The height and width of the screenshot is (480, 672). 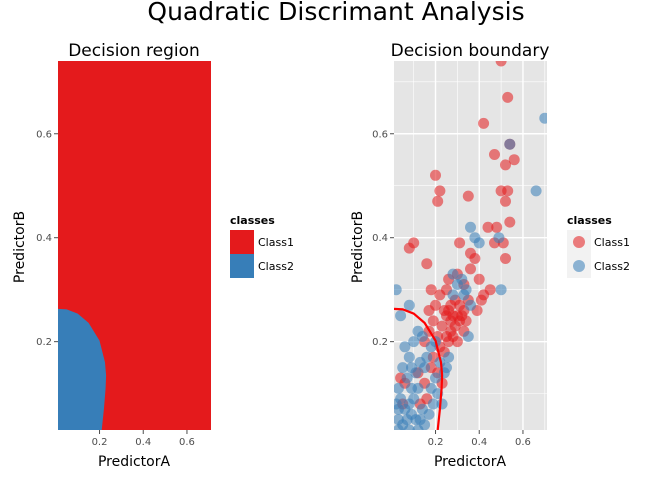 What do you see at coordinates (44, 134) in the screenshot?
I see `decision-region-y-tick-label: 0.6` at bounding box center [44, 134].